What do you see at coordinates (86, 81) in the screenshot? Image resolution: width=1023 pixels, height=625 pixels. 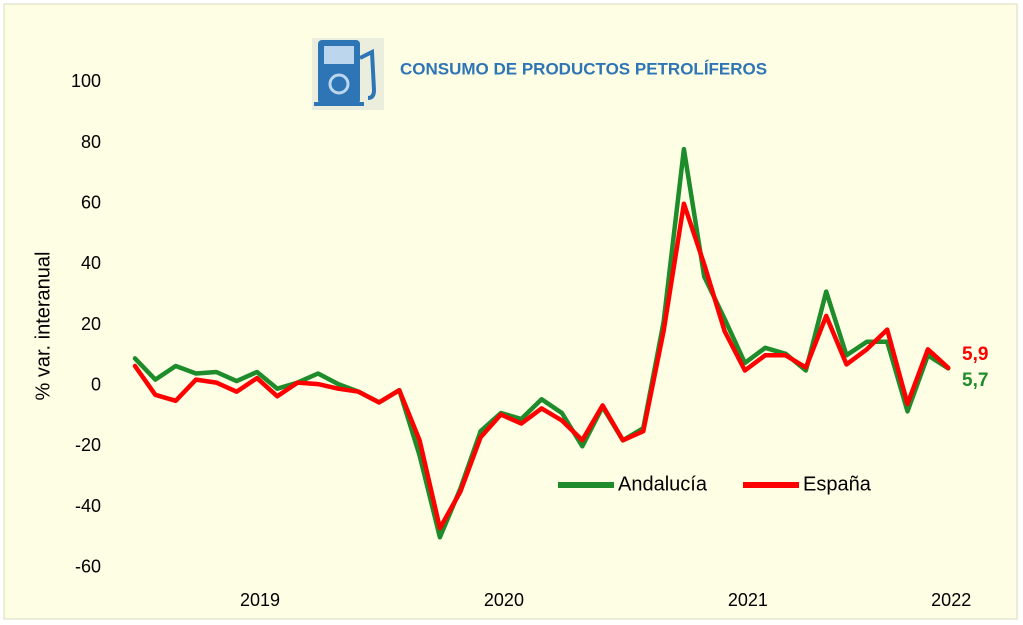 I see `y-tick-label: 100` at bounding box center [86, 81].